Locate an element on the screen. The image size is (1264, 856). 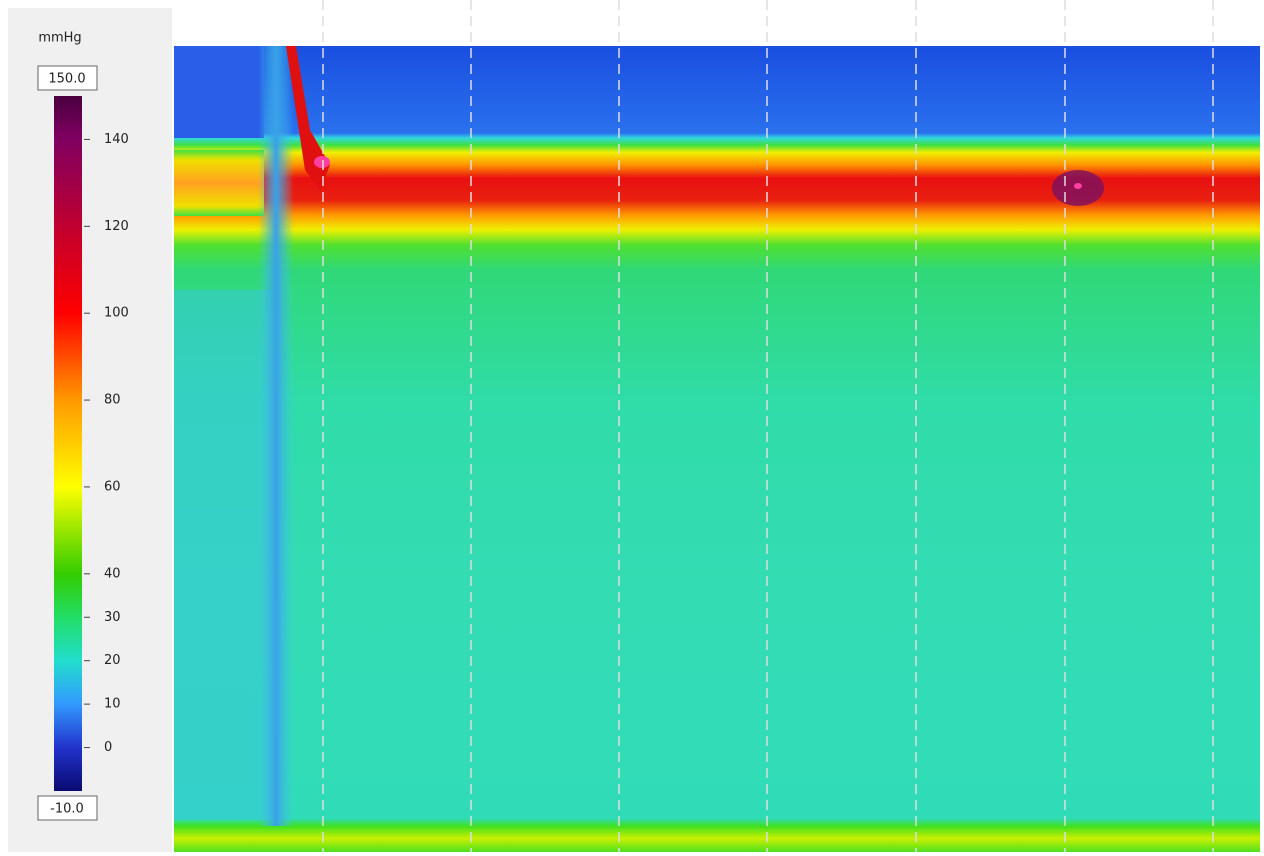
max-label: 150.0 is located at coordinates (66, 79).